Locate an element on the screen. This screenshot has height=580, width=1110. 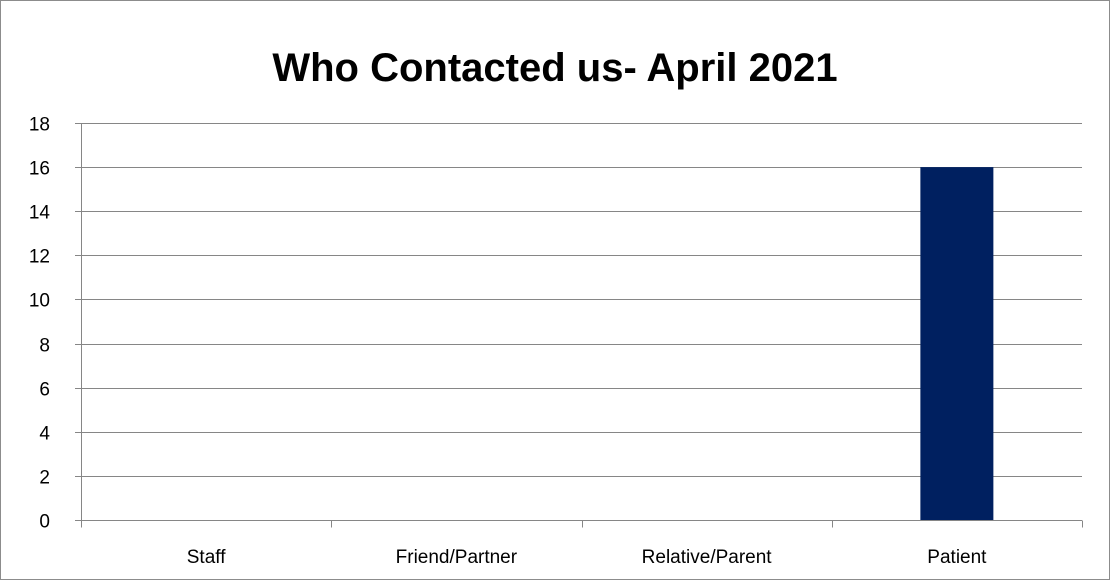
y-tick-label: 2 is located at coordinates (44, 478).